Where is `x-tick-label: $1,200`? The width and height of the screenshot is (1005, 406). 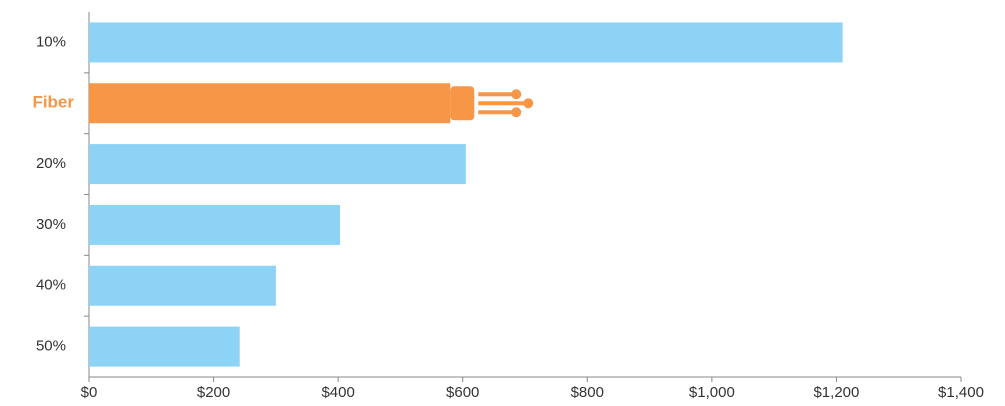 x-tick-label: $1,200 is located at coordinates (836, 392).